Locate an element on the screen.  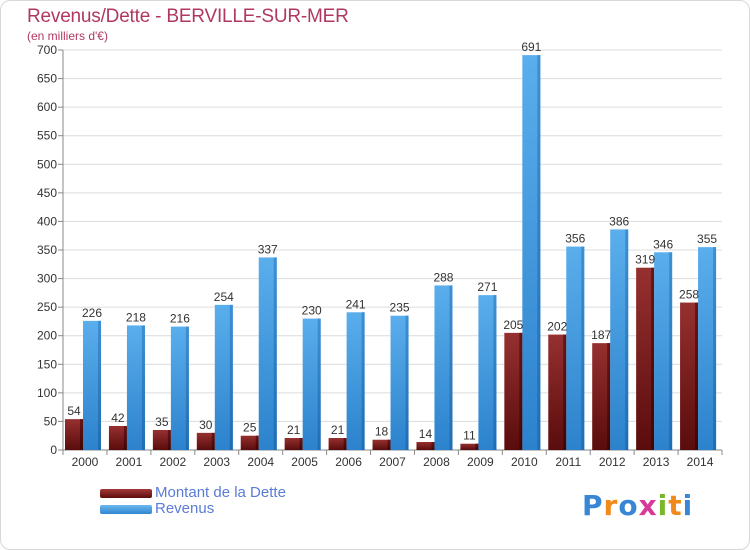
x-tick-label: 2007 is located at coordinates (392, 462).